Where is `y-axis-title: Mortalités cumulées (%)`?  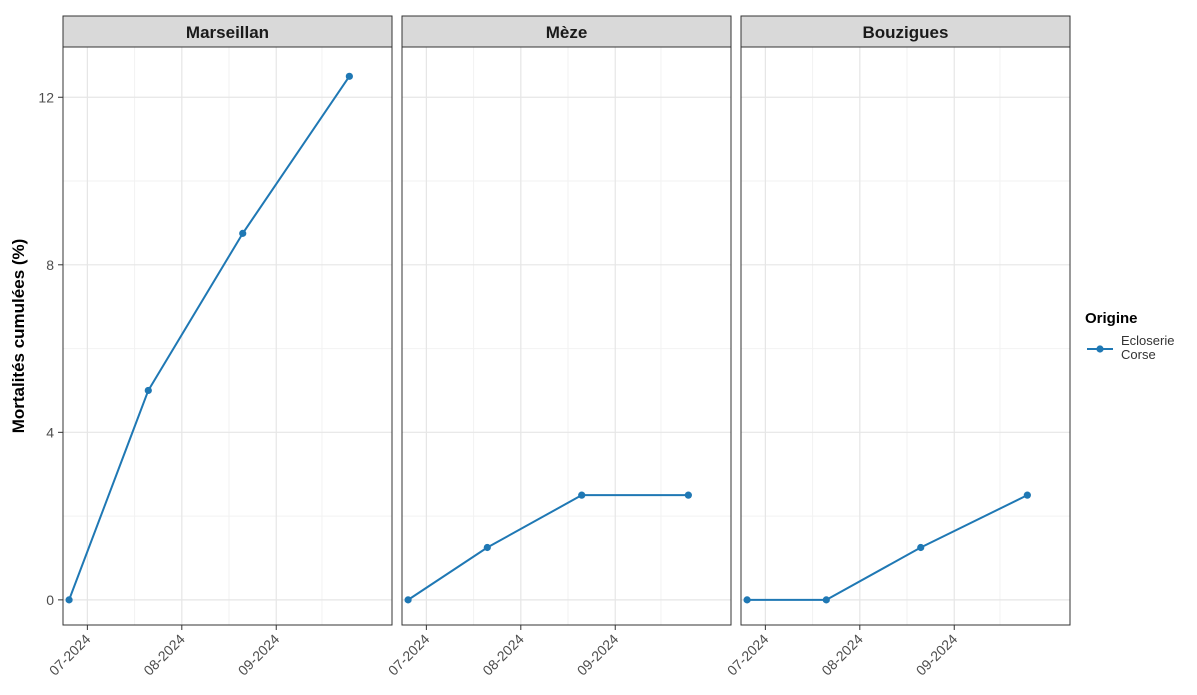 y-axis-title: Mortalités cumulées (%) is located at coordinates (18, 336).